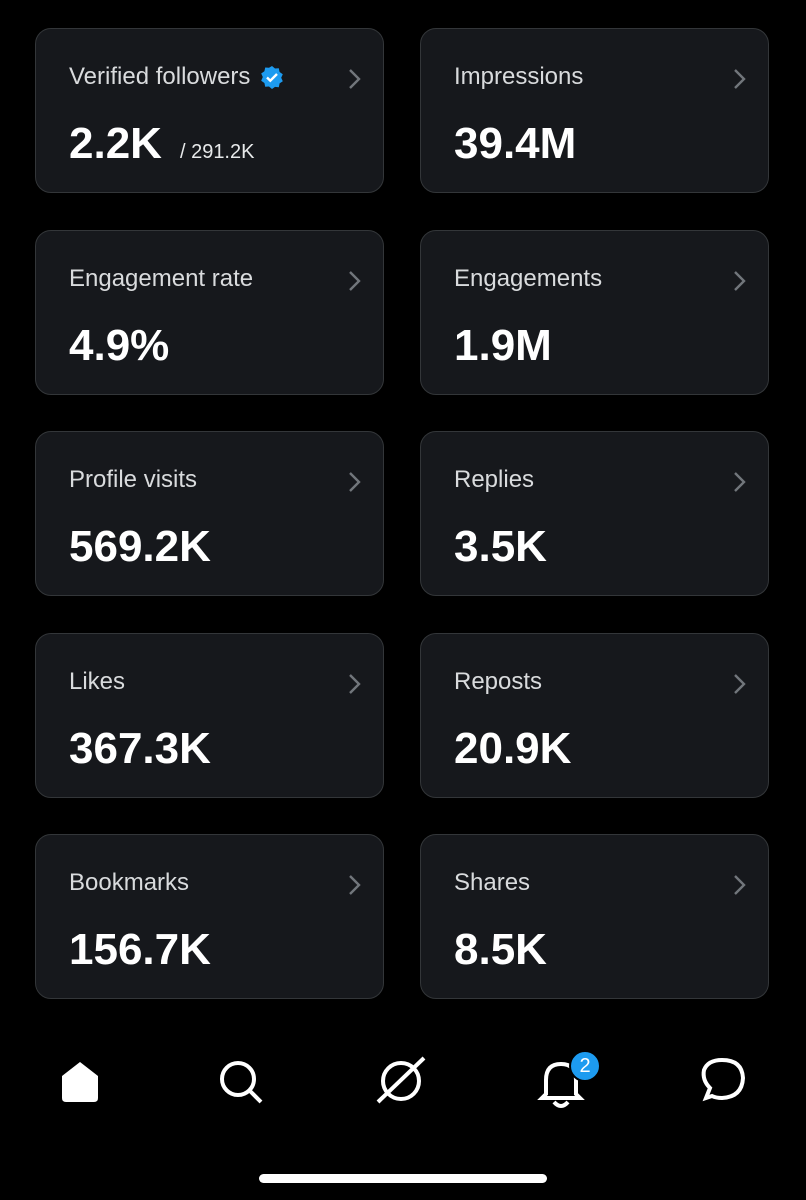 The width and height of the screenshot is (806, 1200). I want to click on metric-value: 2.2K, so click(115, 143).